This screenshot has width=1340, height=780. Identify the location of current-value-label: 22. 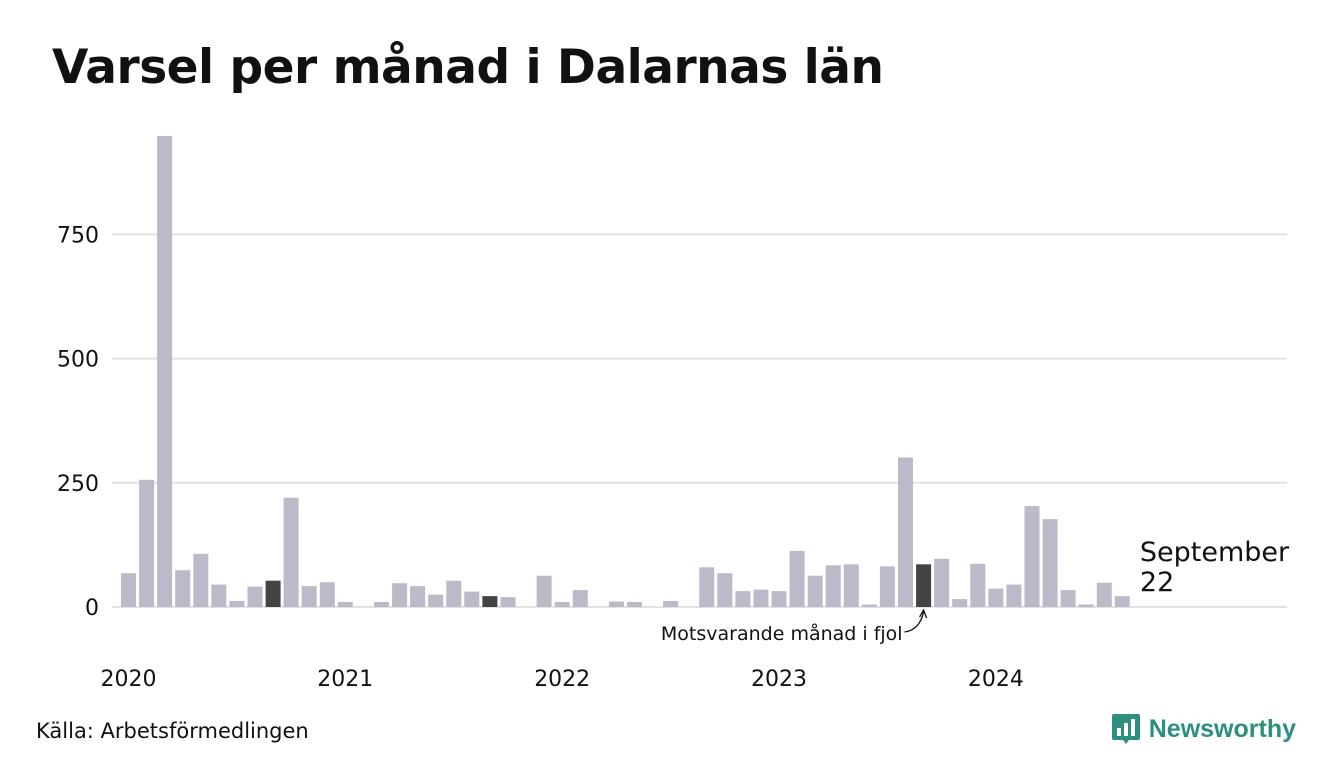
(1157, 582).